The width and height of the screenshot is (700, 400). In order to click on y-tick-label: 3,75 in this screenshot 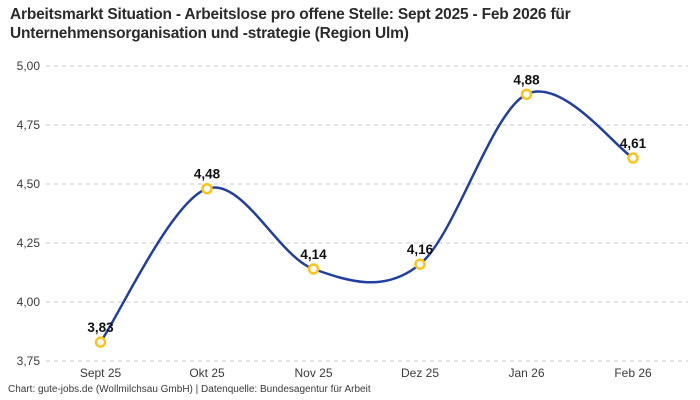, I will do `click(29, 361)`.